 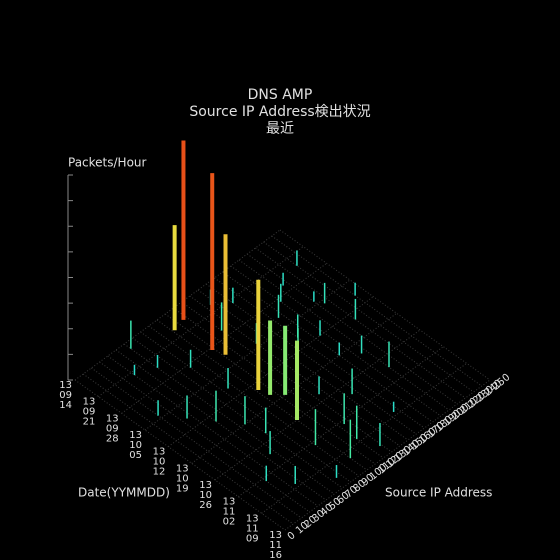 What do you see at coordinates (135, 455) in the screenshot?
I see `z-tick-label: 05` at bounding box center [135, 455].